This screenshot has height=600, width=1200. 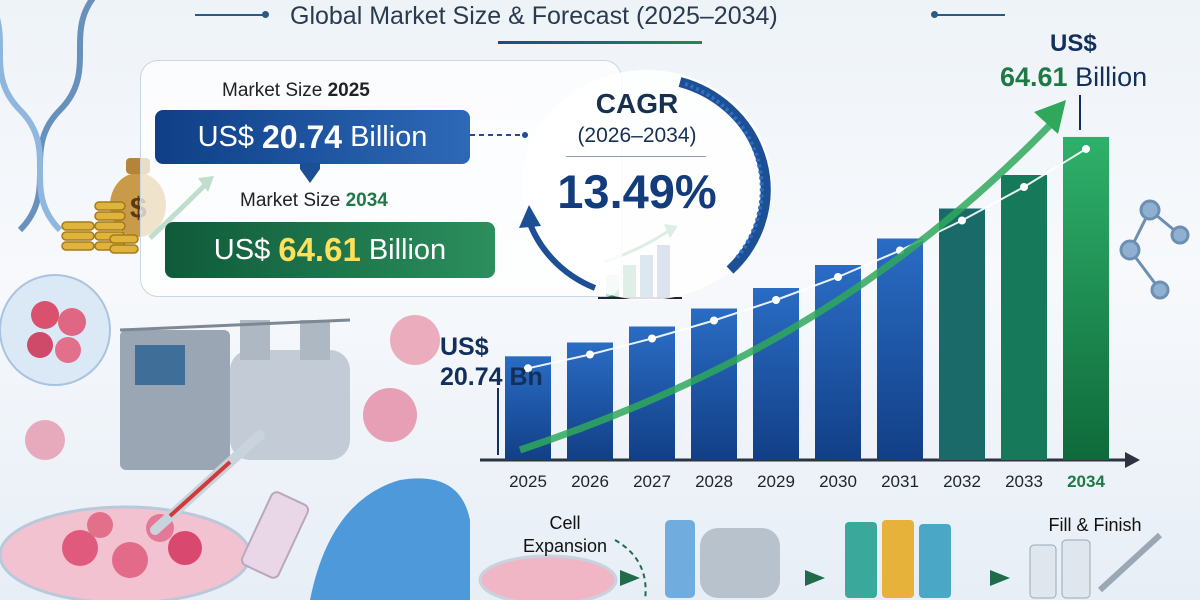 I want to click on reagent-bottle-icon, so click(x=680, y=559).